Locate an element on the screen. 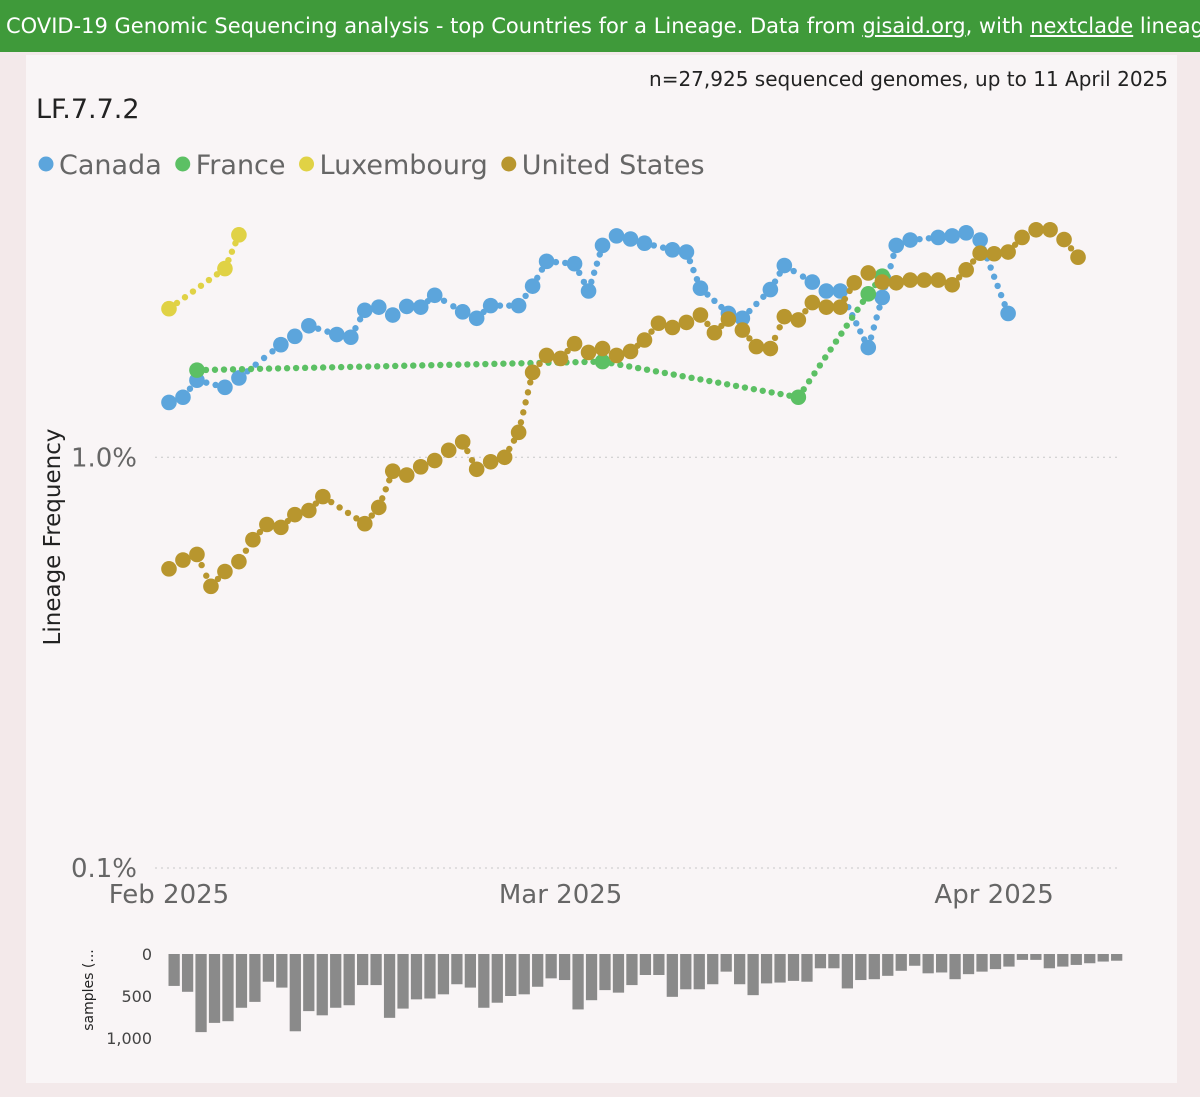  samples-tick-label: 1,000 is located at coordinates (129, 1038).